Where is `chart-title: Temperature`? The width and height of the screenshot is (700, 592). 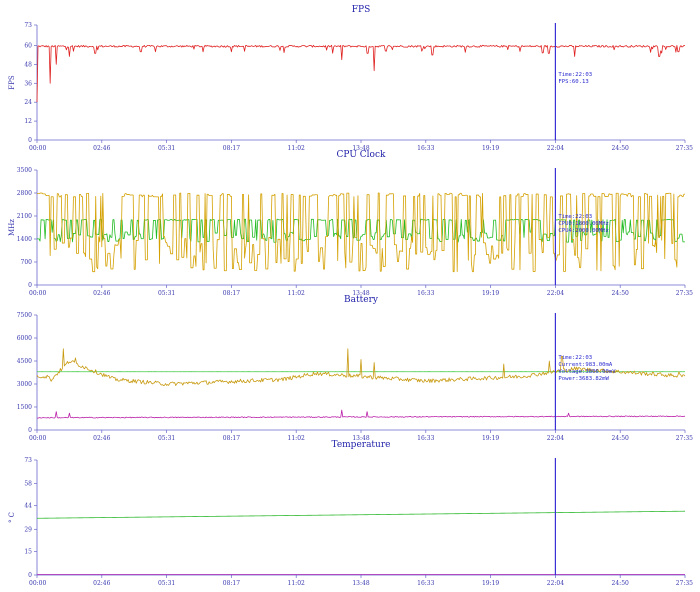
chart-title: Temperature is located at coordinates (361, 445).